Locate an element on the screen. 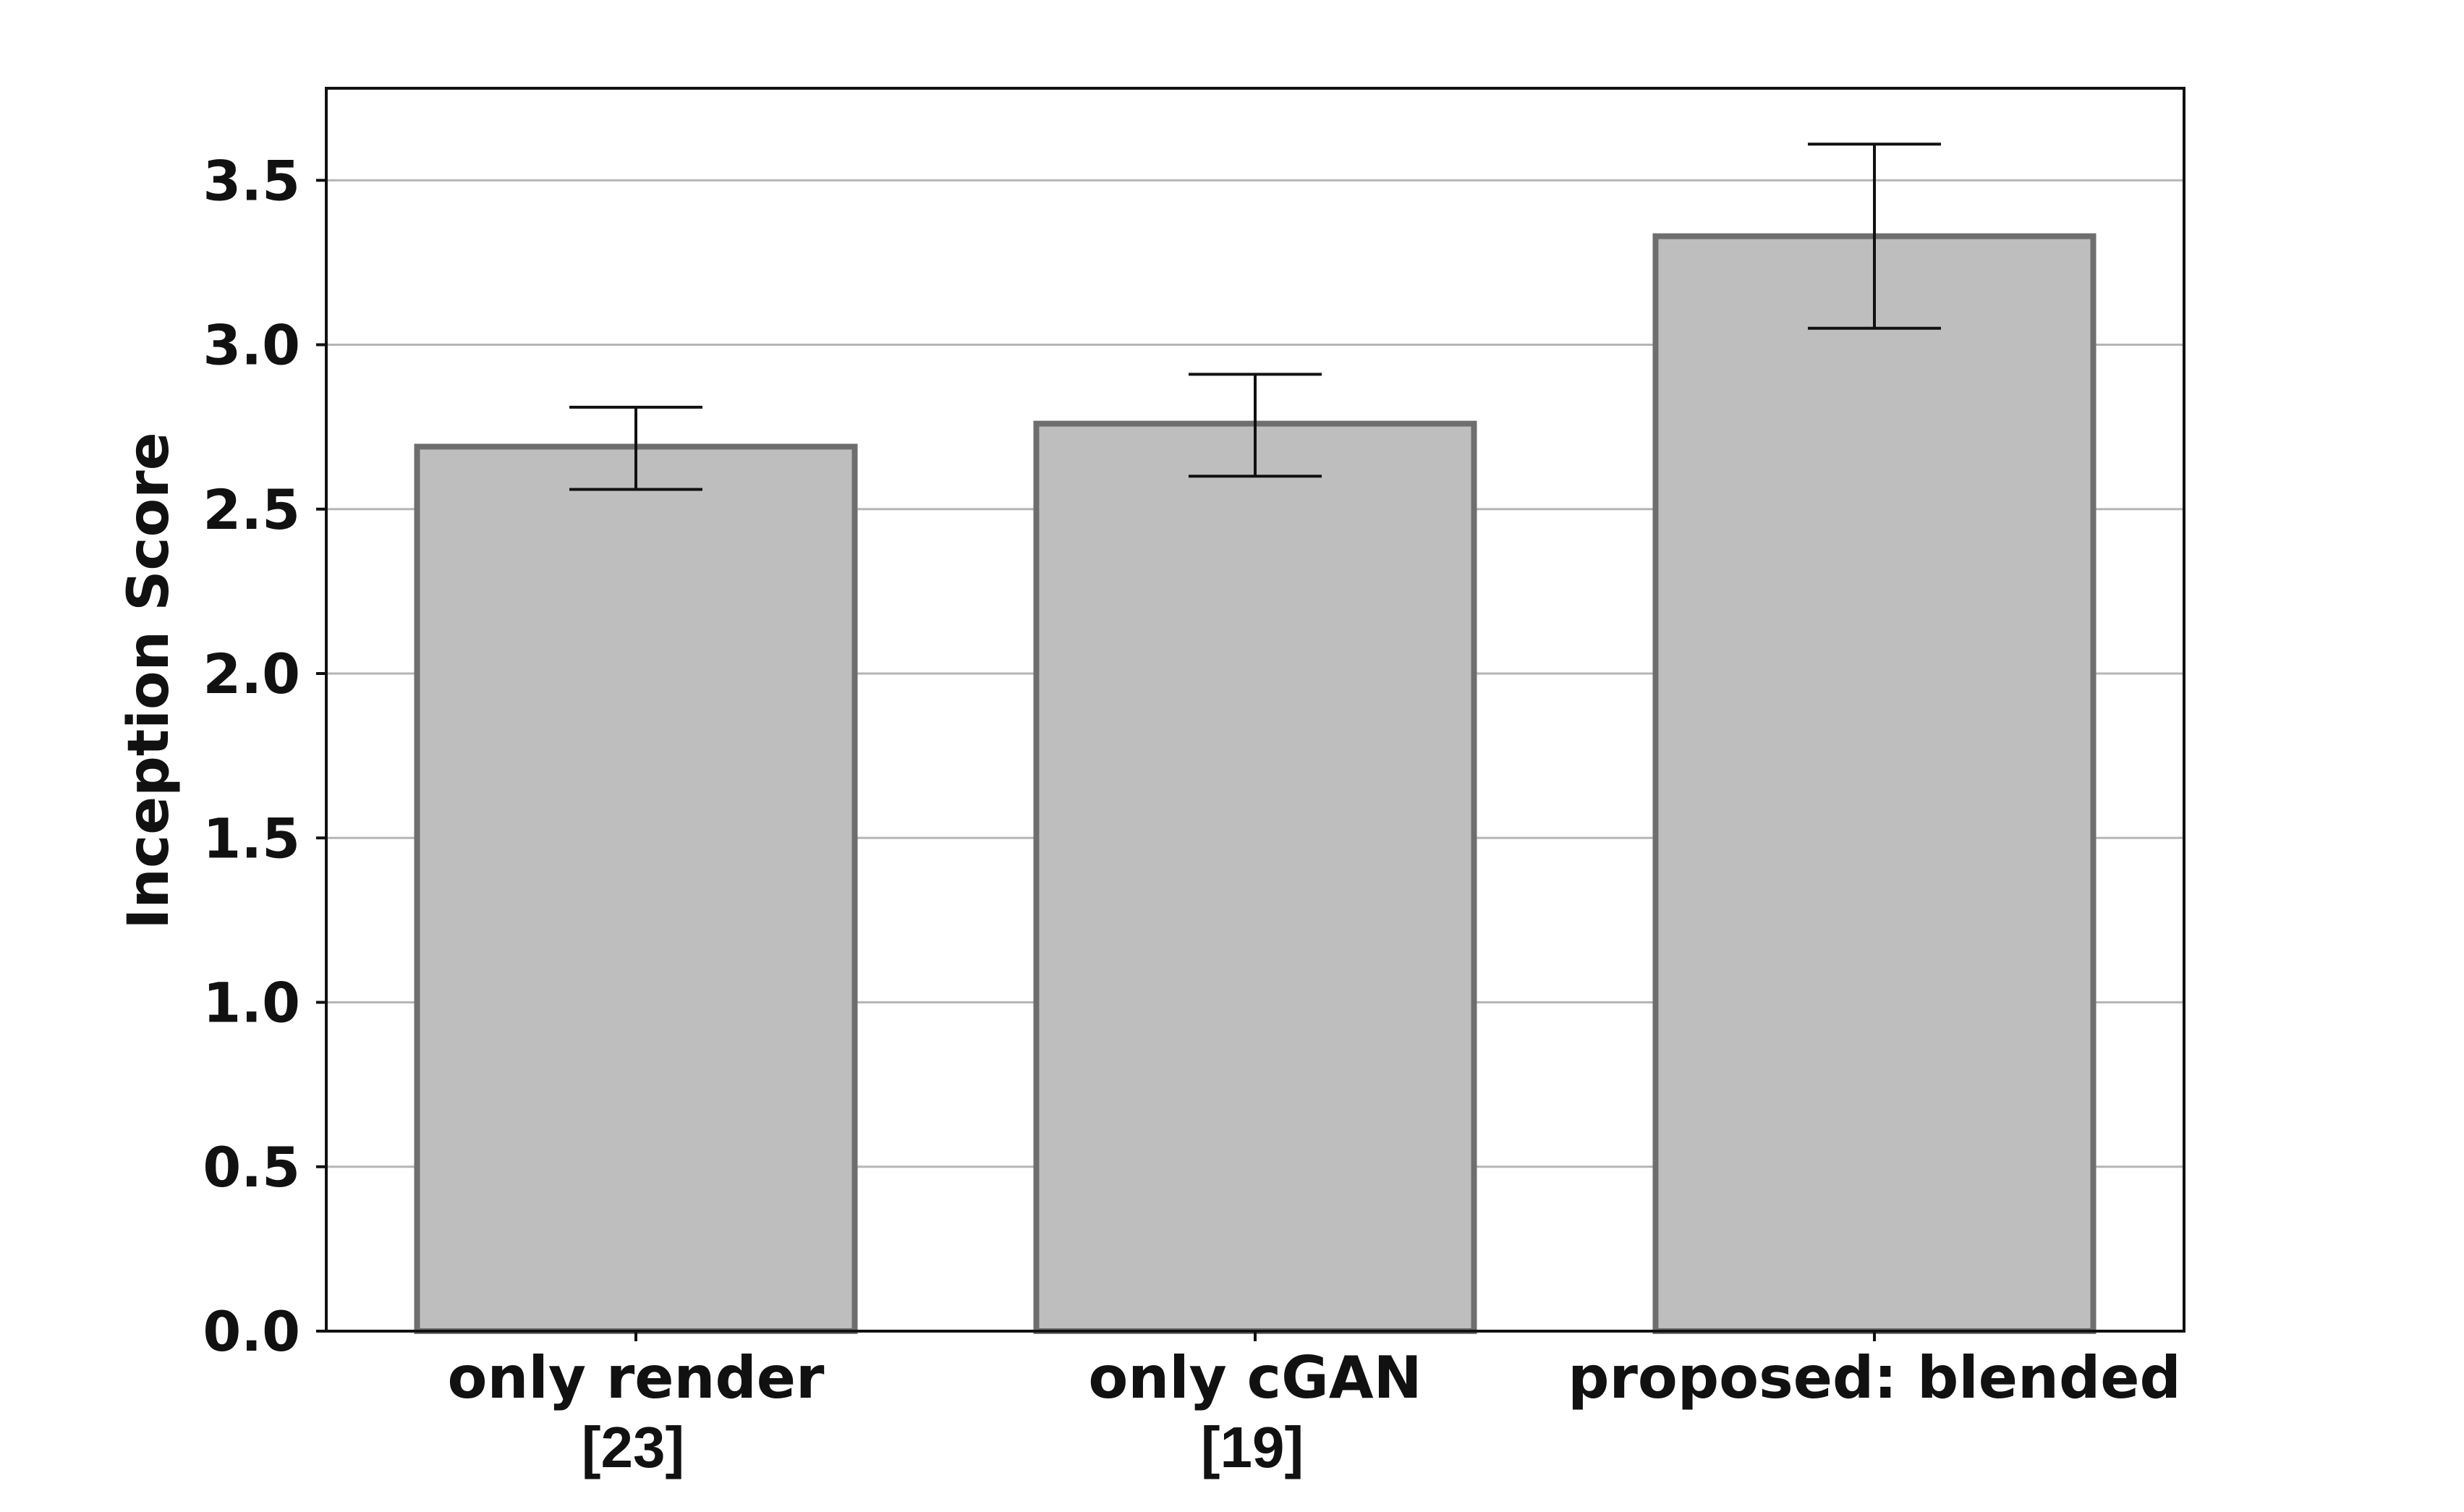 The height and width of the screenshot is (1512, 2464). y-tick-label: 0.5 is located at coordinates (251, 1167).